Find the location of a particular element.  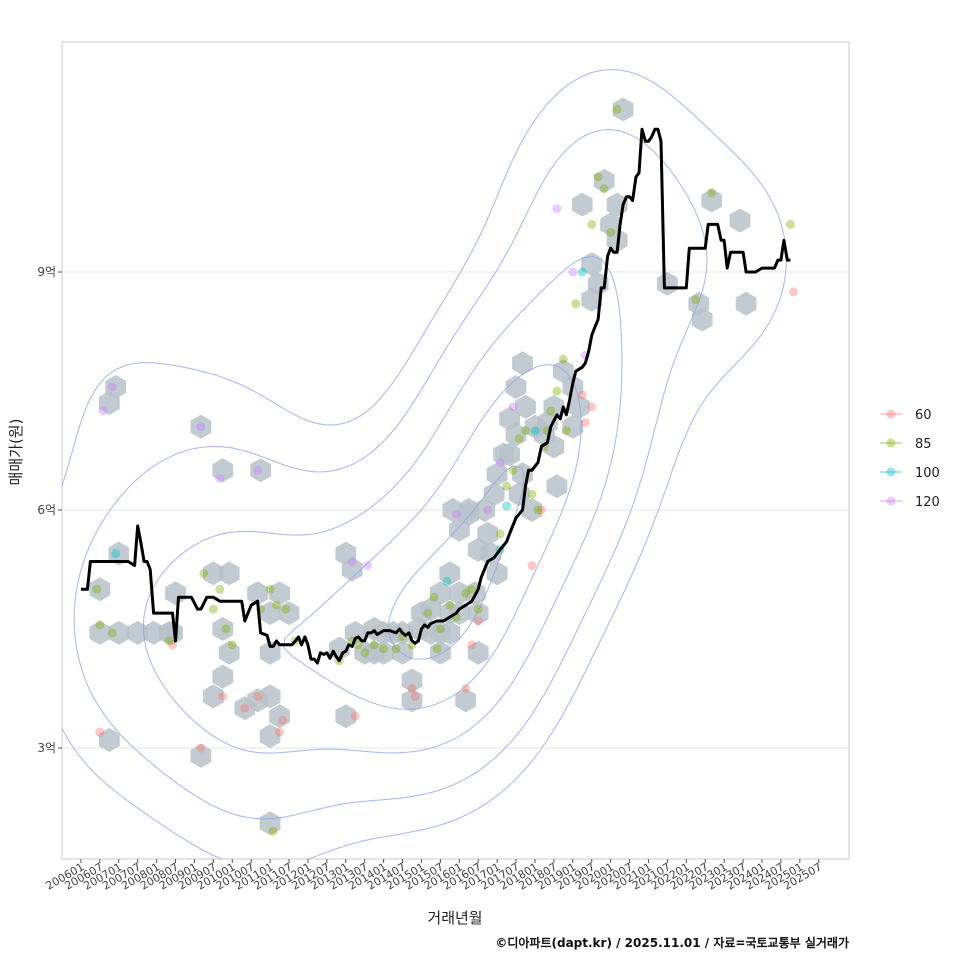

legend-label: 60 is located at coordinates (923, 415).